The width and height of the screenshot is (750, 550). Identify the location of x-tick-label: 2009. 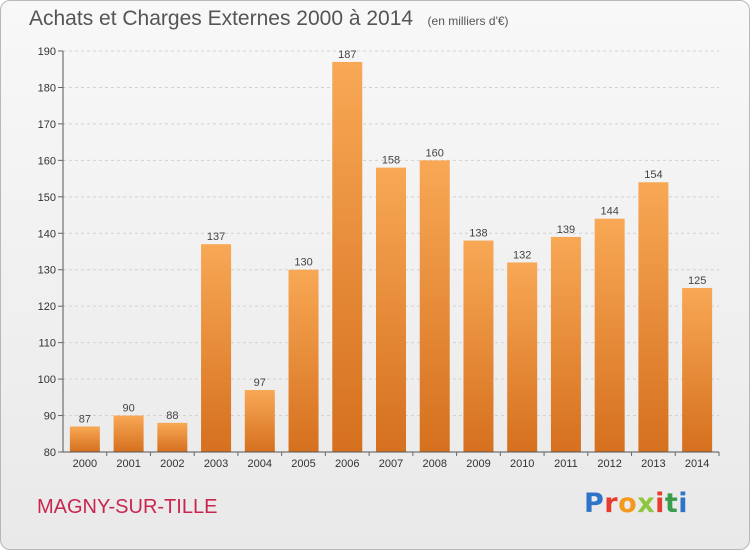
(478, 464).